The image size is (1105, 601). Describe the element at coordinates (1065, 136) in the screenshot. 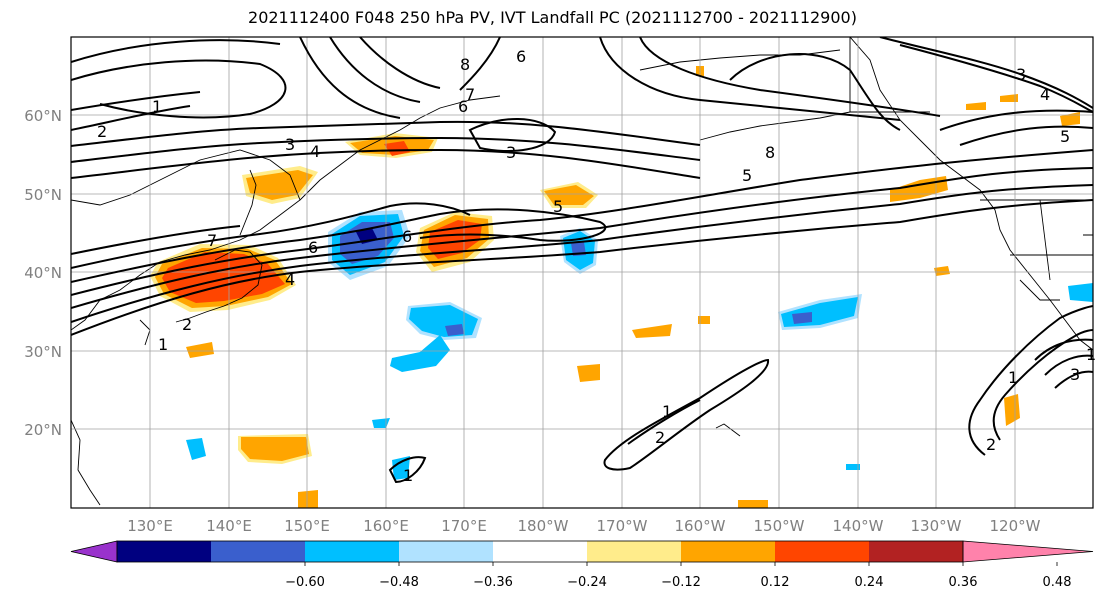

I see `contour-label: 5` at that location.